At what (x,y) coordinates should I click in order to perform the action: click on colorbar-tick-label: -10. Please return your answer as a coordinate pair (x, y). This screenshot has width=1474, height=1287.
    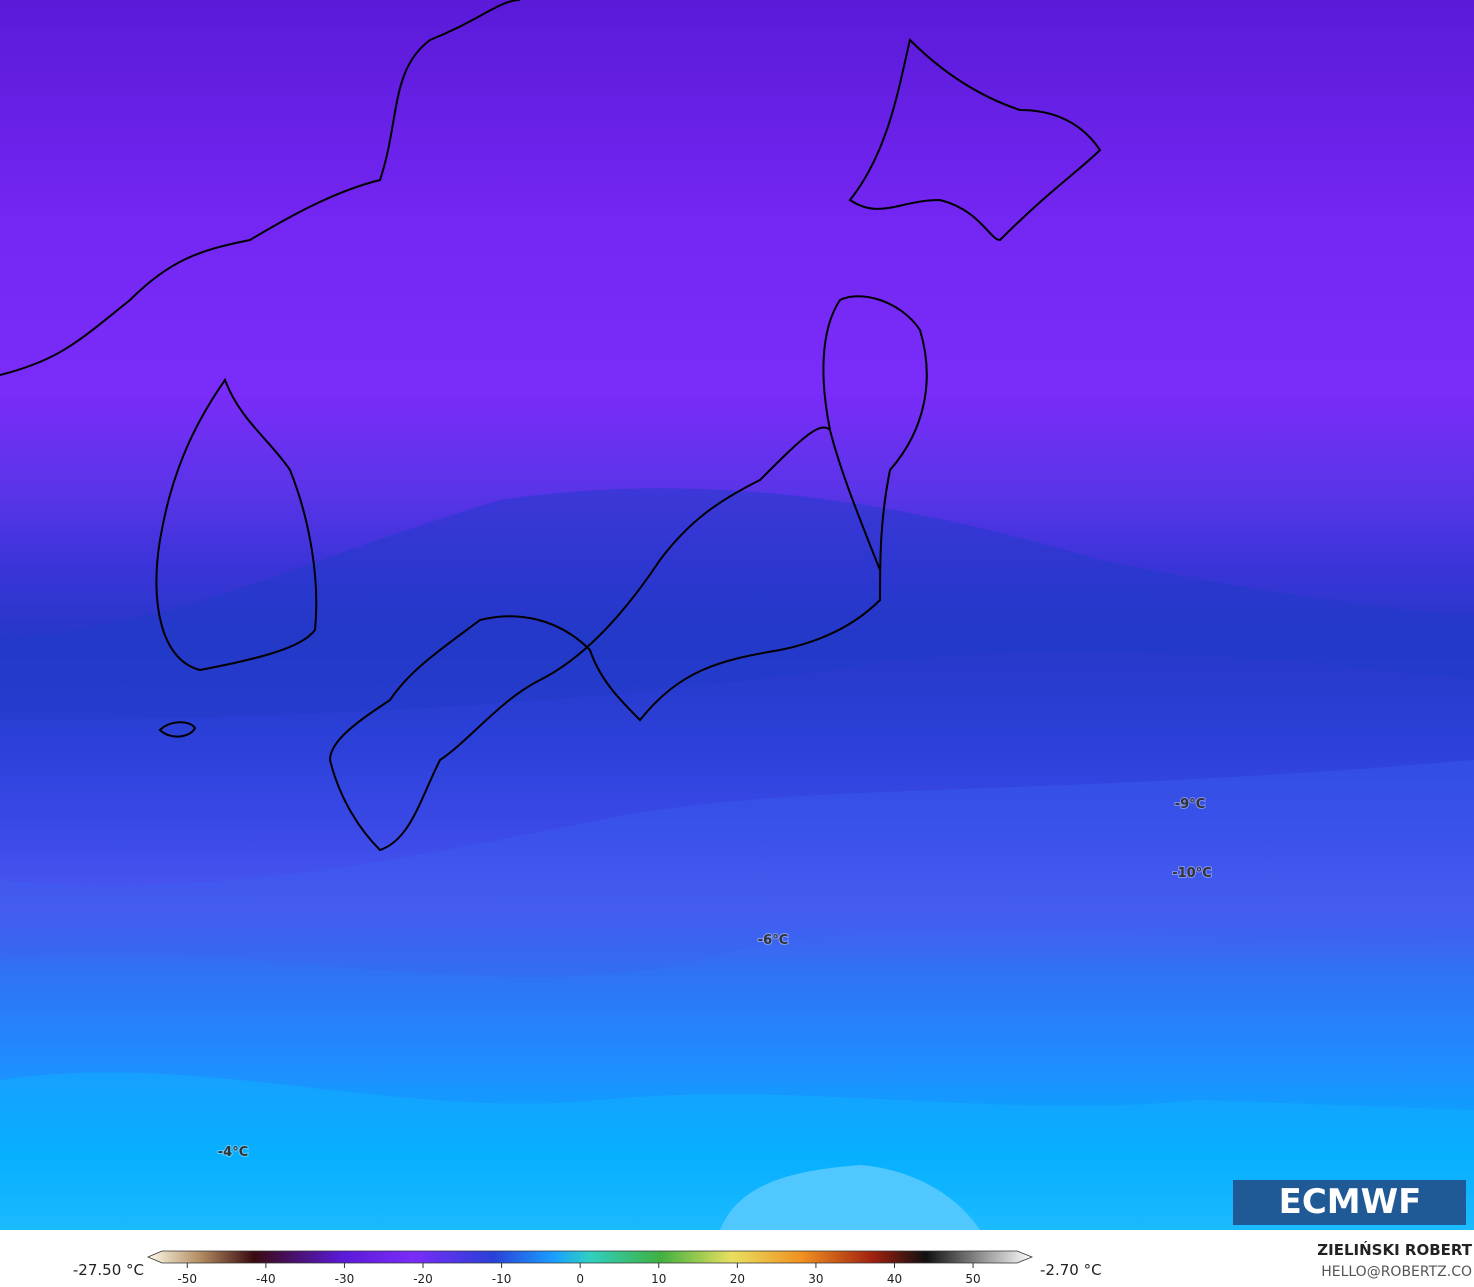
    Looking at the image, I should click on (502, 1279).